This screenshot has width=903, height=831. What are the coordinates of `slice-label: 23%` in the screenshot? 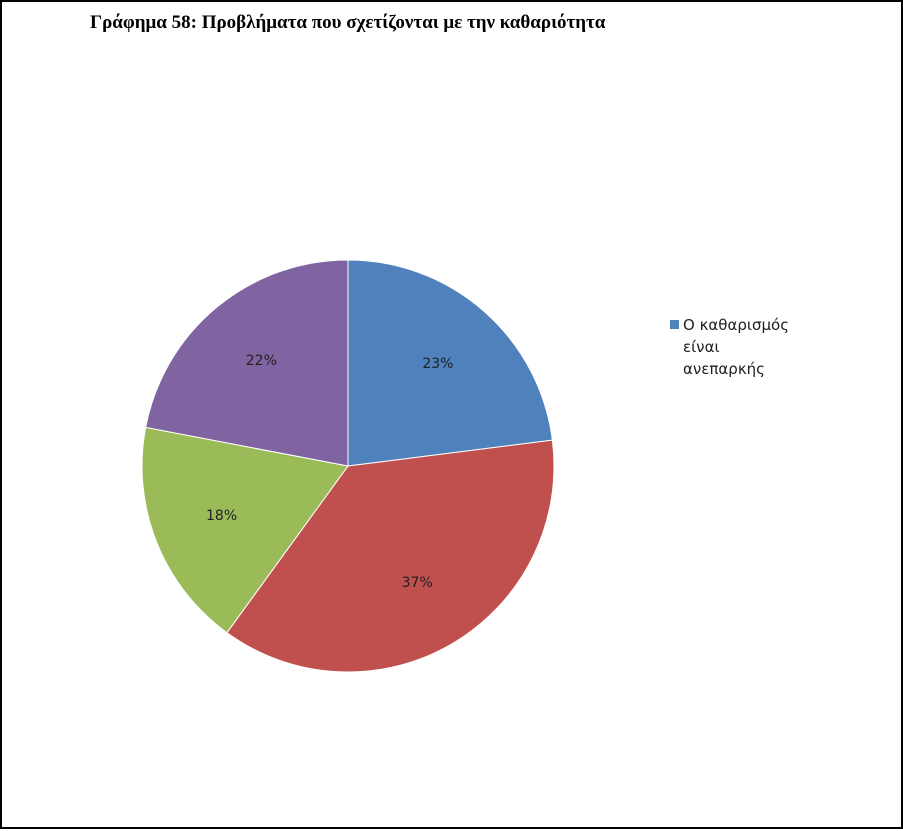 It's located at (437, 364).